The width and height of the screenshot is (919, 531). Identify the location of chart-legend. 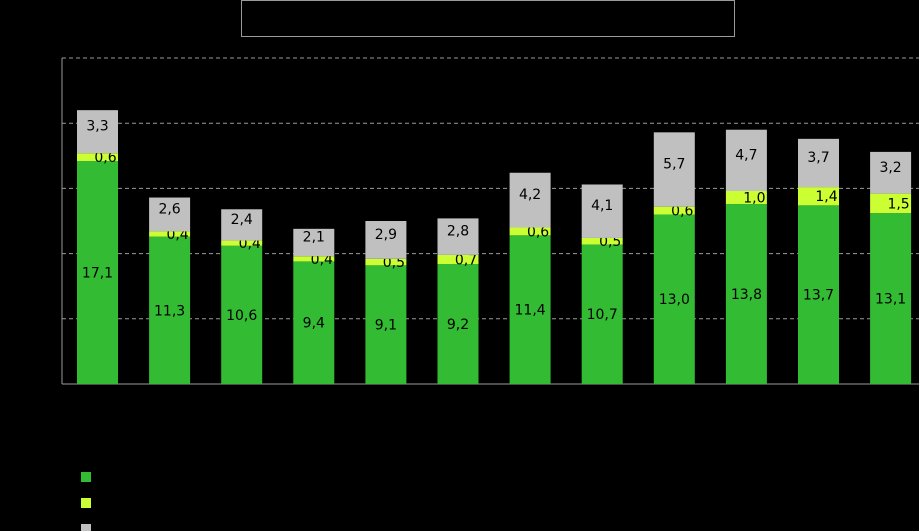
(90, 497).